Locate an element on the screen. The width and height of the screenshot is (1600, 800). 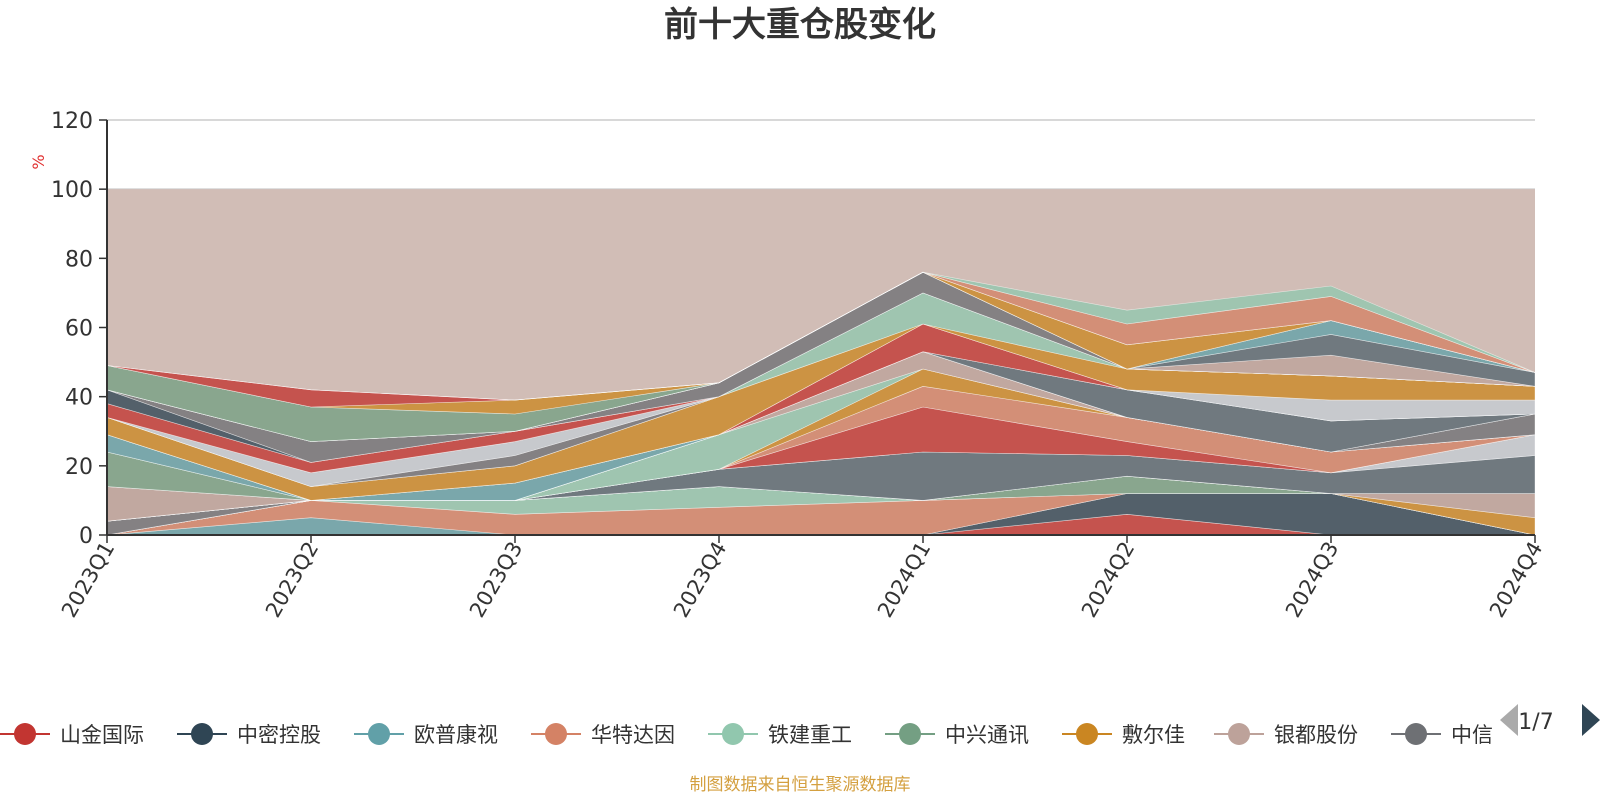
x-tick-label-7: 2024Q4 is located at coordinates (1516, 580).